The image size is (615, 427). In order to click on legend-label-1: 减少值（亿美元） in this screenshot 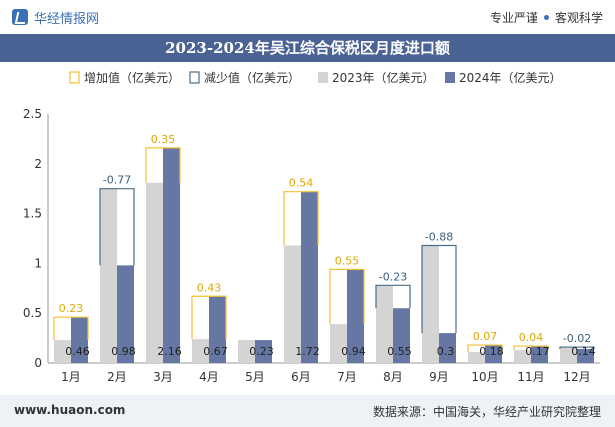, I will do `click(252, 77)`.